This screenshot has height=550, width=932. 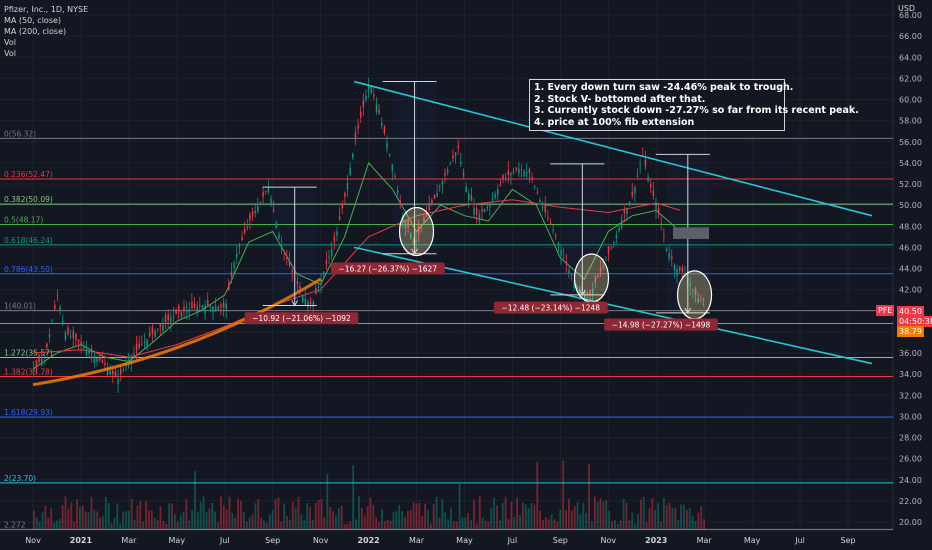 I want to click on legend-title: Pfizer, Inc., 1D, NYSE, so click(x=46, y=9).